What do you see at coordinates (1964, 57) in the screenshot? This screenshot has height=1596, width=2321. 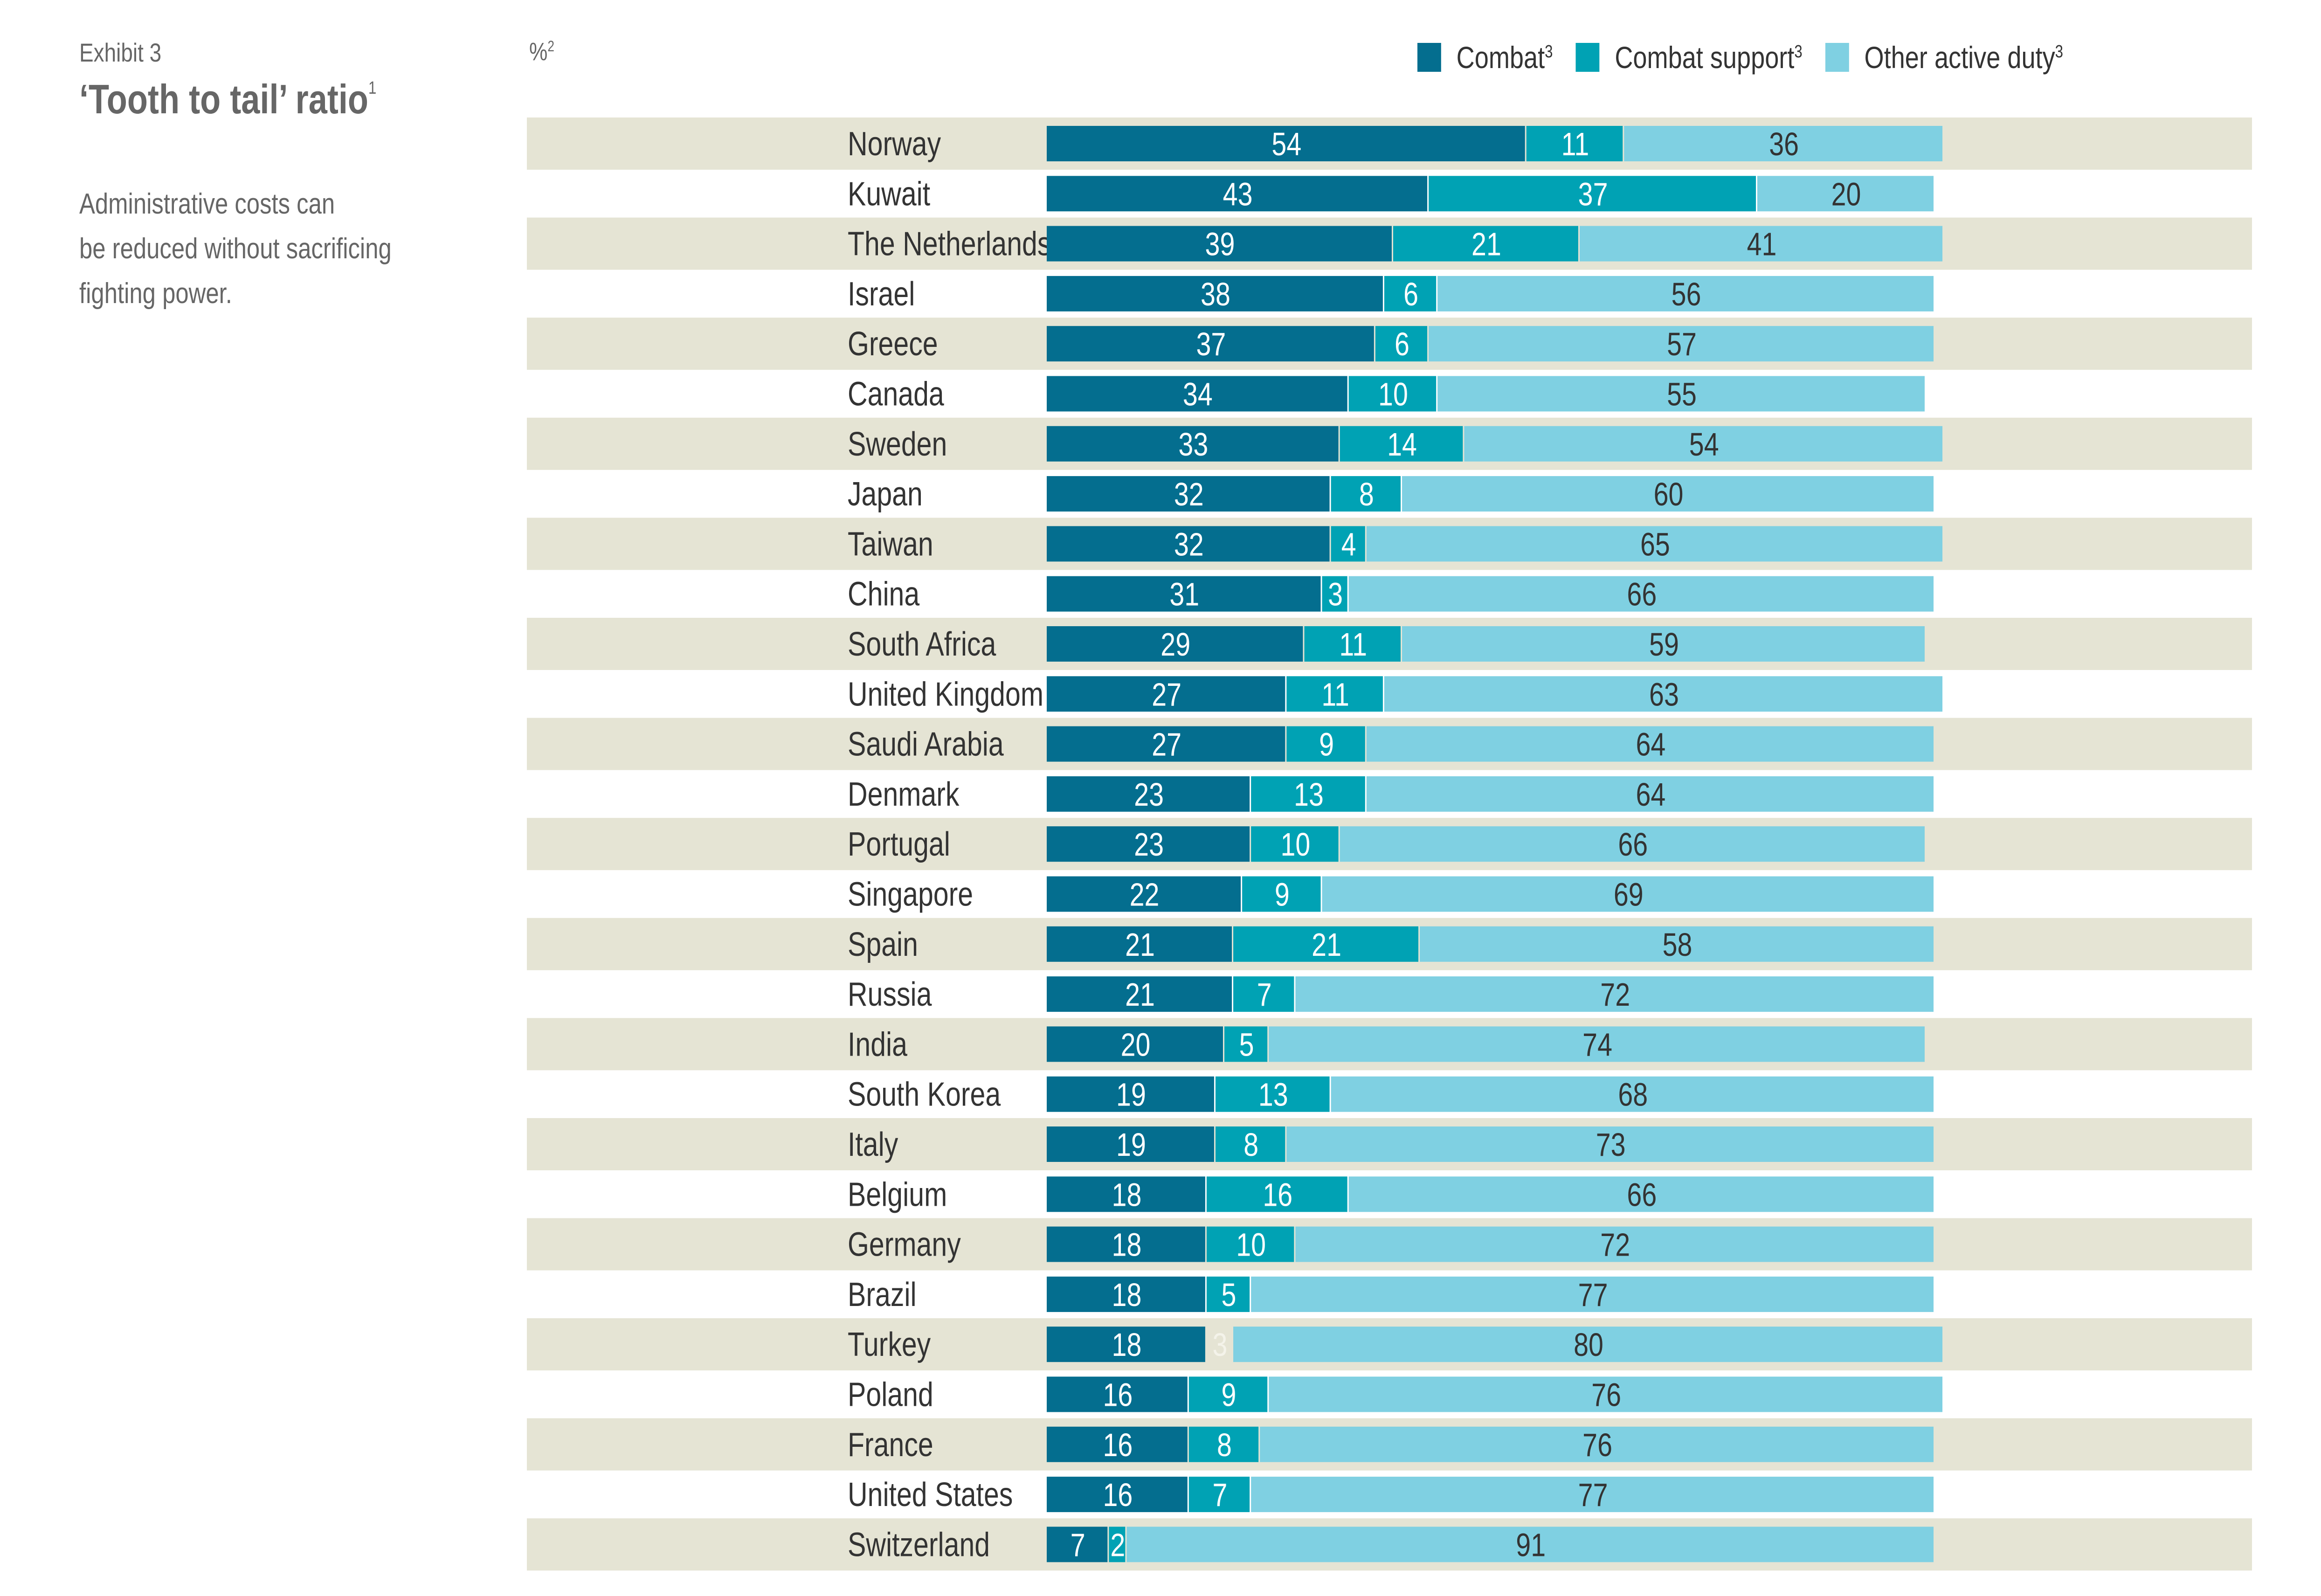 I see `legend-label: Other active duty3` at bounding box center [1964, 57].